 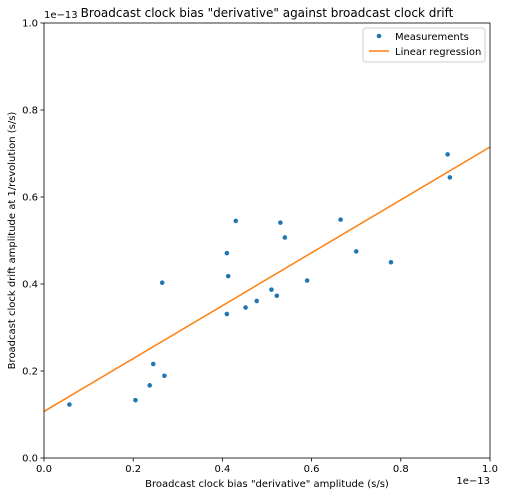 I want to click on y-tick-label: 0.4, so click(x=30, y=285).